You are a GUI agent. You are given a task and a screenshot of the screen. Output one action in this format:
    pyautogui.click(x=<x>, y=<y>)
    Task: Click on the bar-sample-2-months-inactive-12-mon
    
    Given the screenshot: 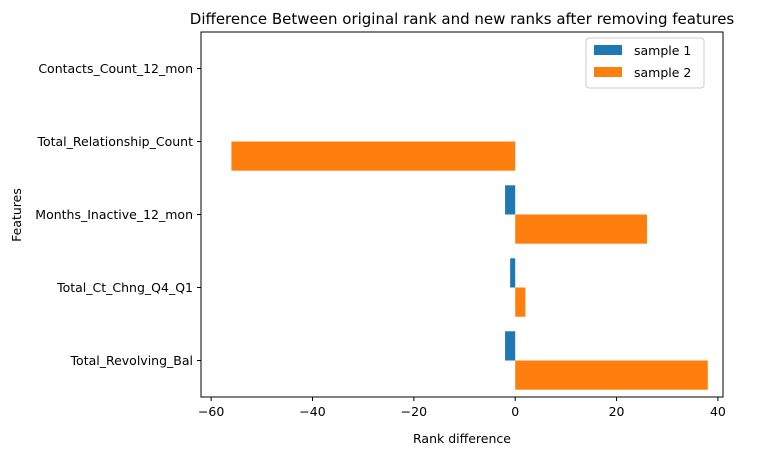 What is the action you would take?
    pyautogui.click(x=581, y=229)
    